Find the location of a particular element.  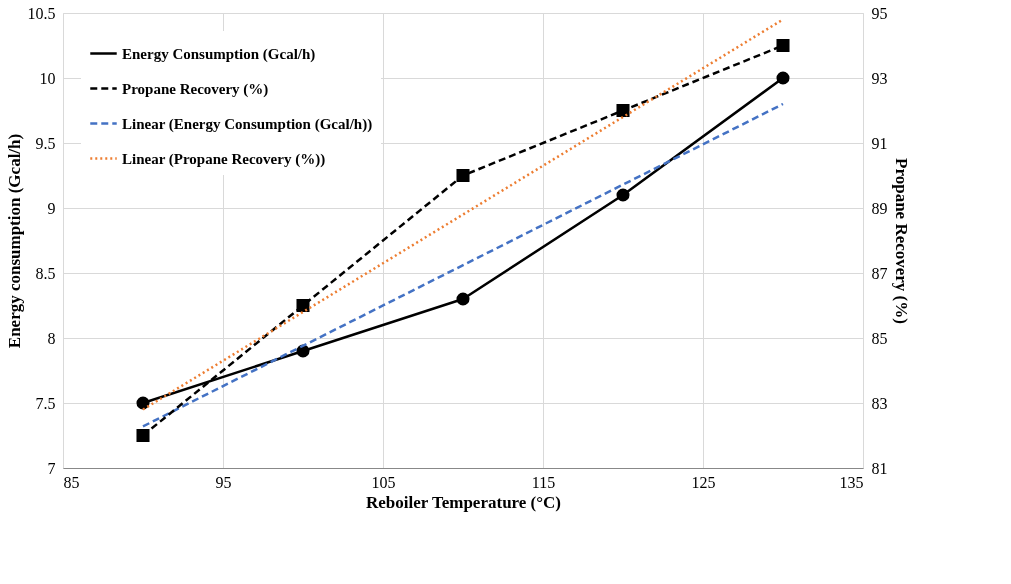

y2-axis-title: Propane Recovery (%) is located at coordinates (901, 241).